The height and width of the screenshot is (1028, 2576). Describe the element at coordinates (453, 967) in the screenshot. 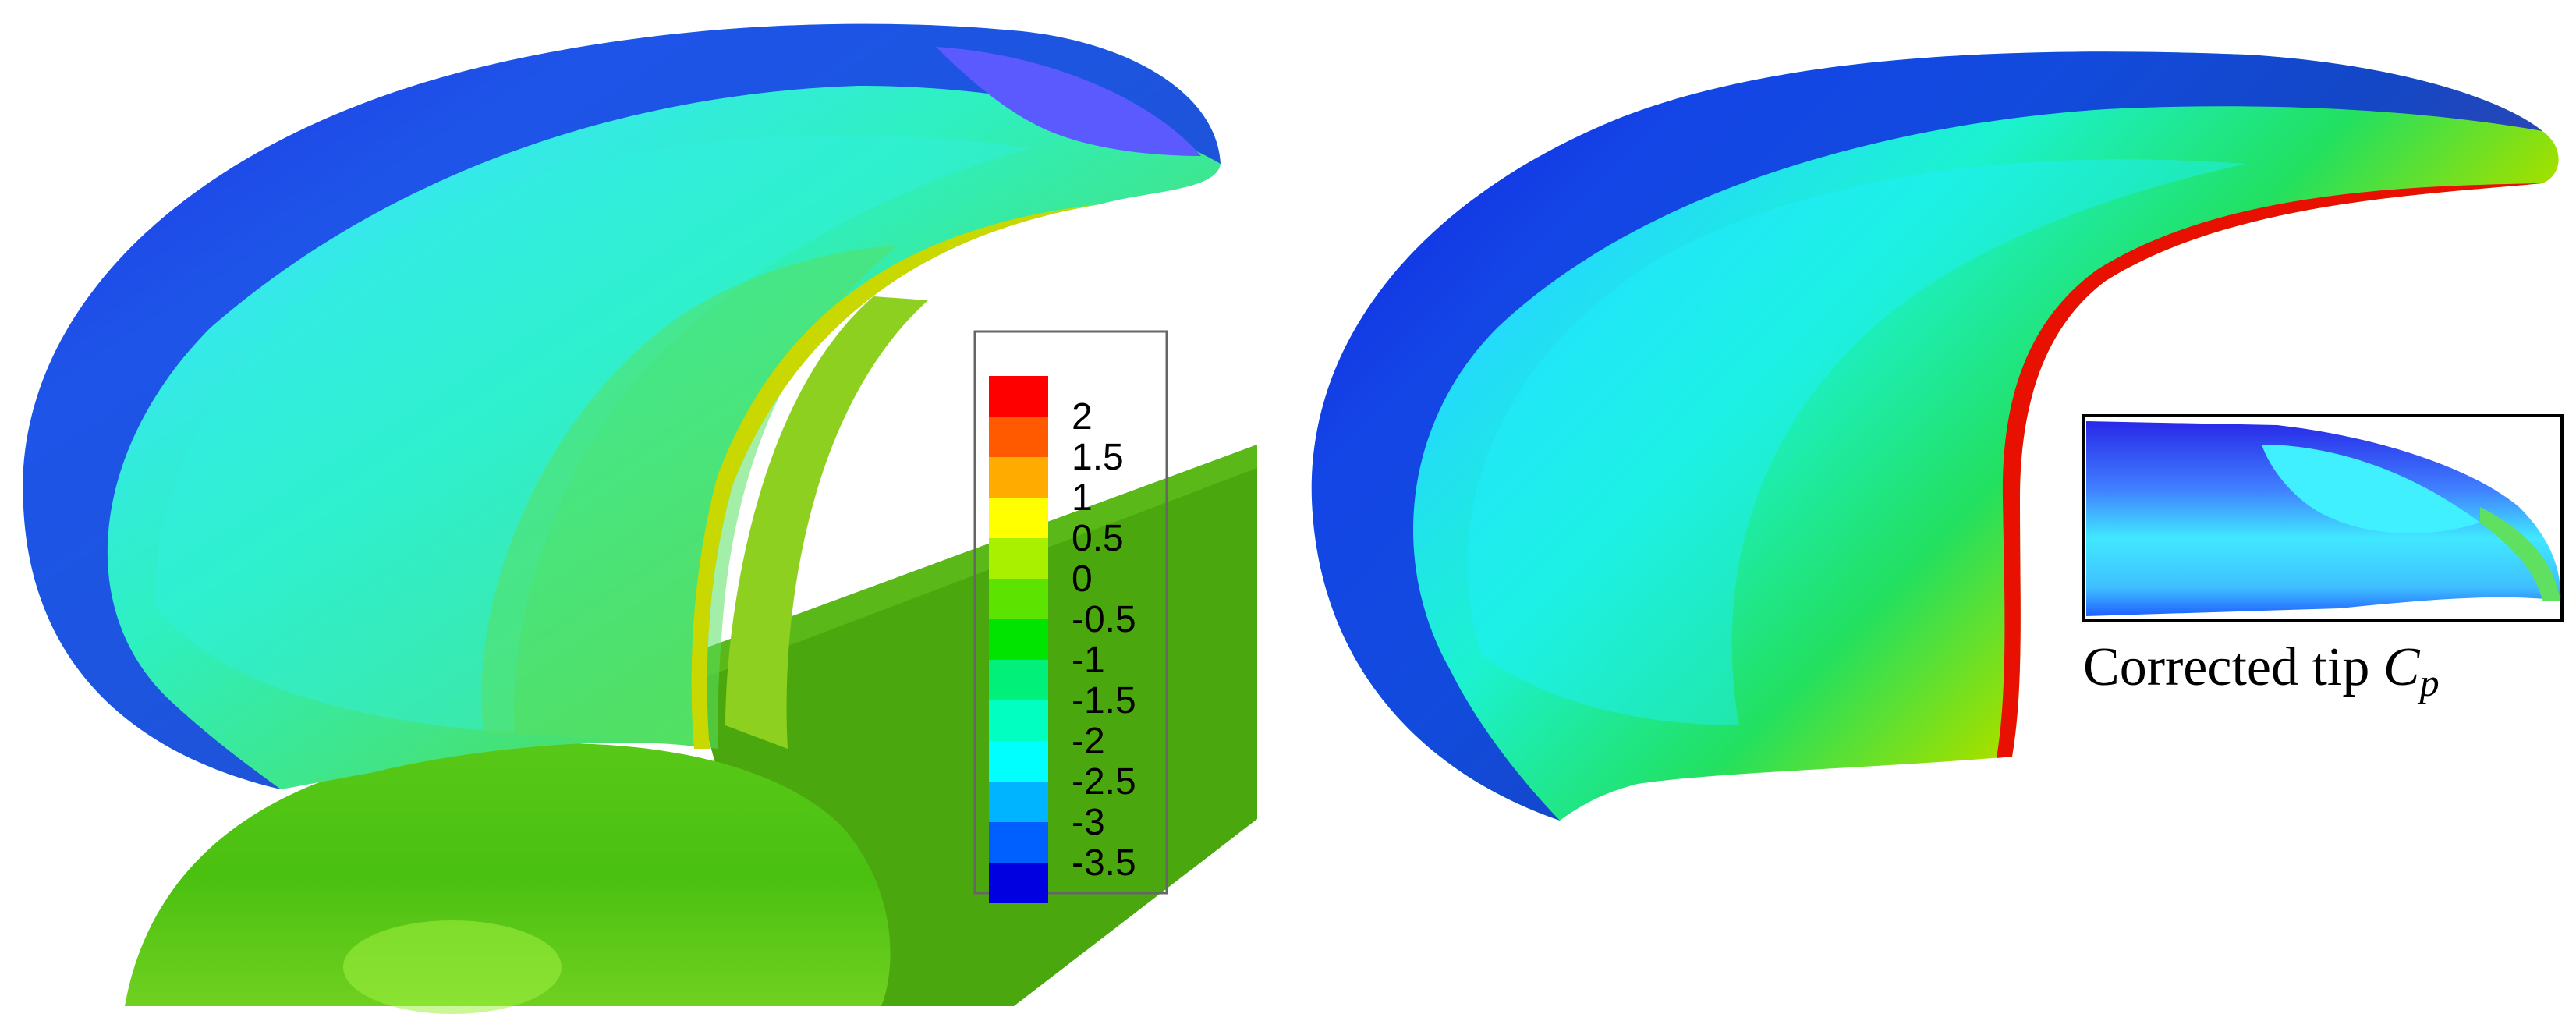

I see `hub-highlight` at that location.